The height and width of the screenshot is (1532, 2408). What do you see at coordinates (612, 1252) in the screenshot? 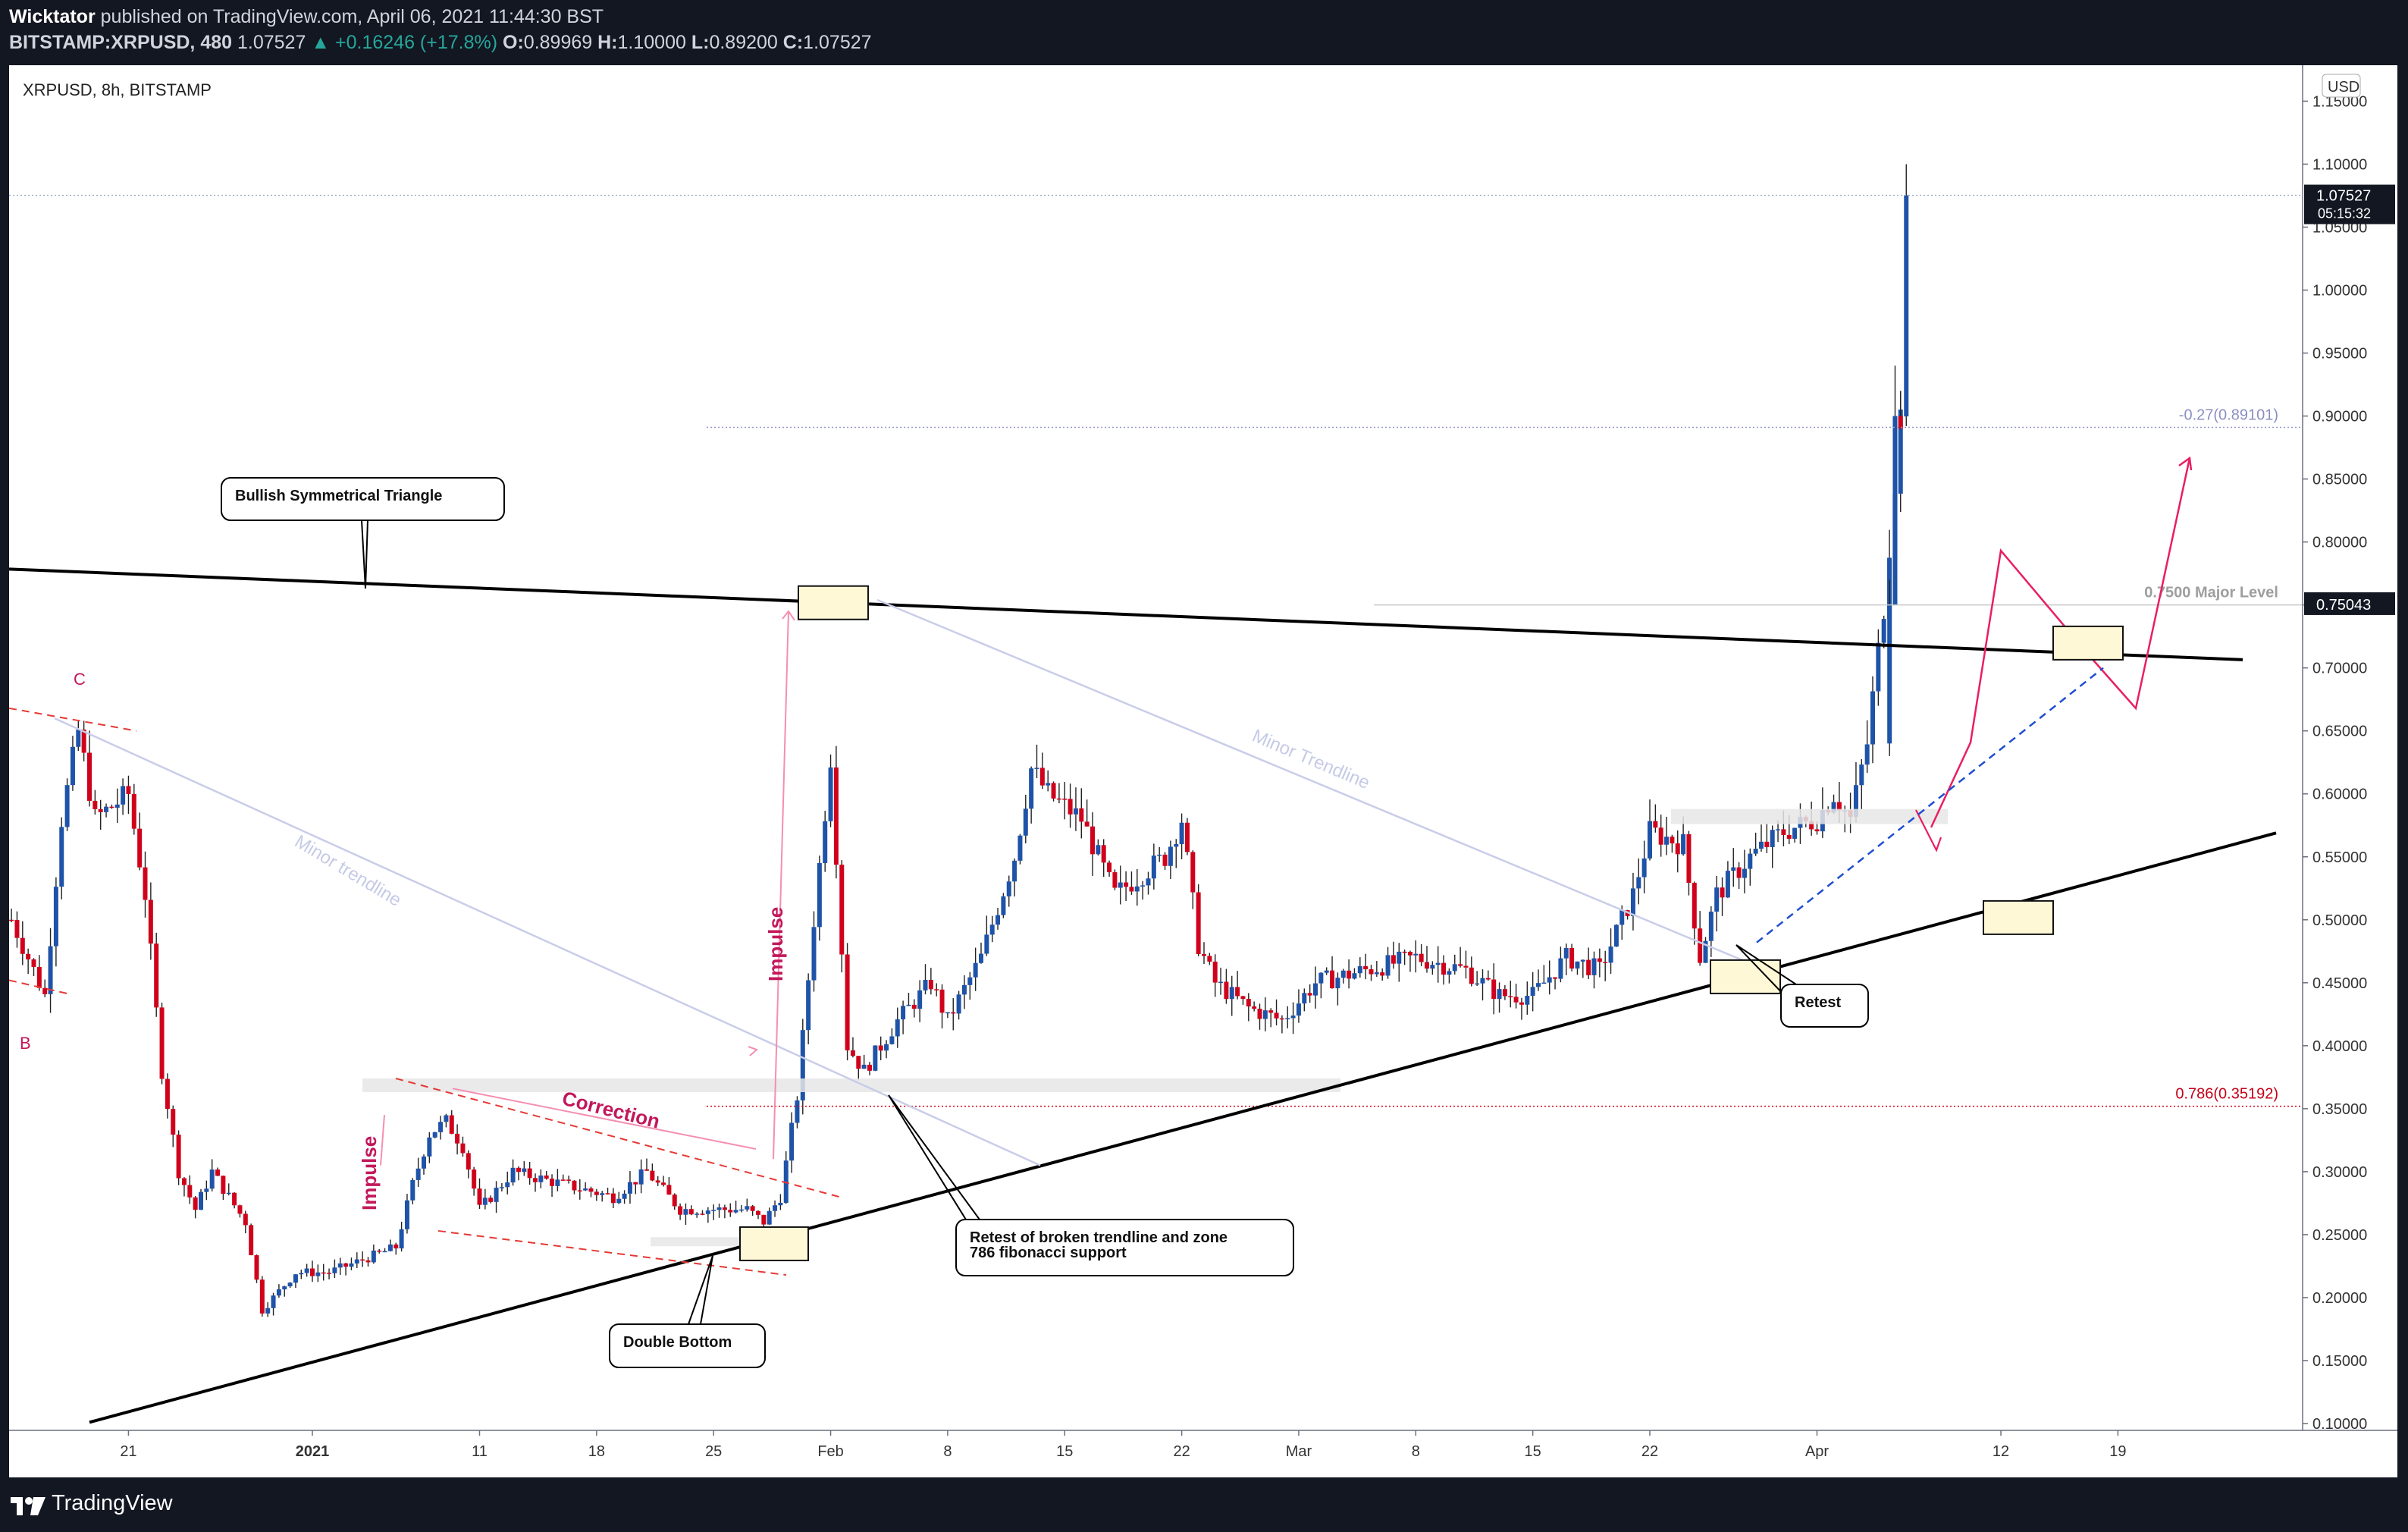
I see `correction-lower-line` at bounding box center [612, 1252].